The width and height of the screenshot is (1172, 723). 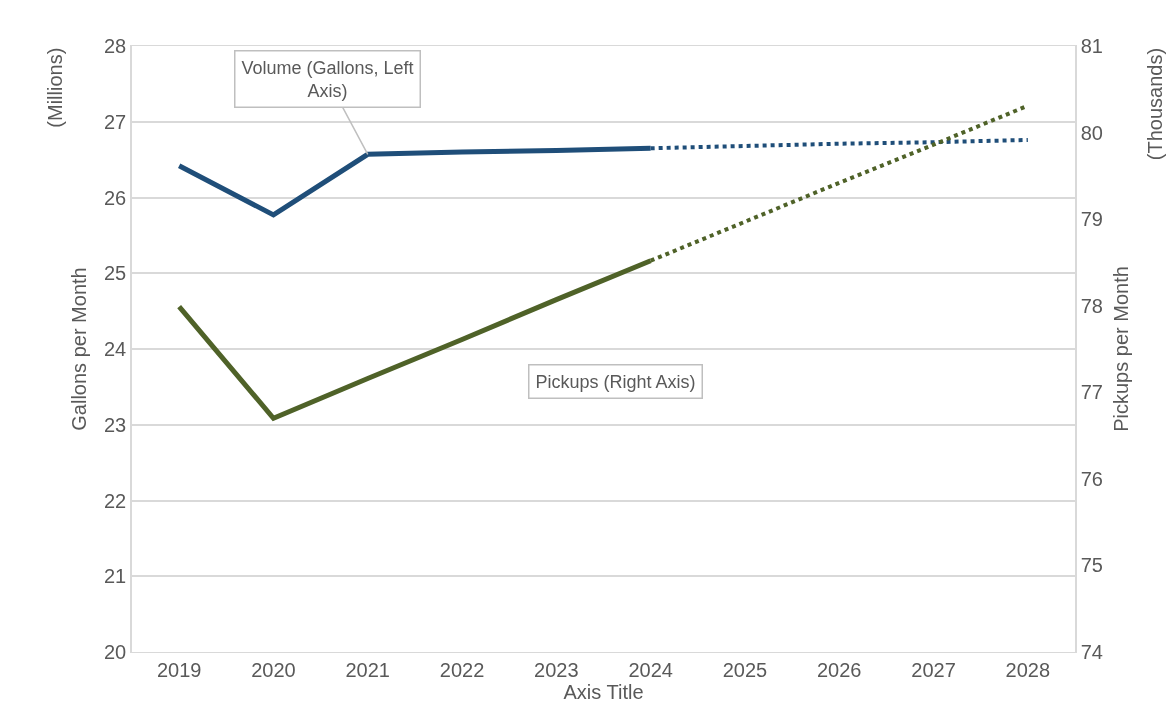 I want to click on y-tick-label: 22, so click(x=115, y=500).